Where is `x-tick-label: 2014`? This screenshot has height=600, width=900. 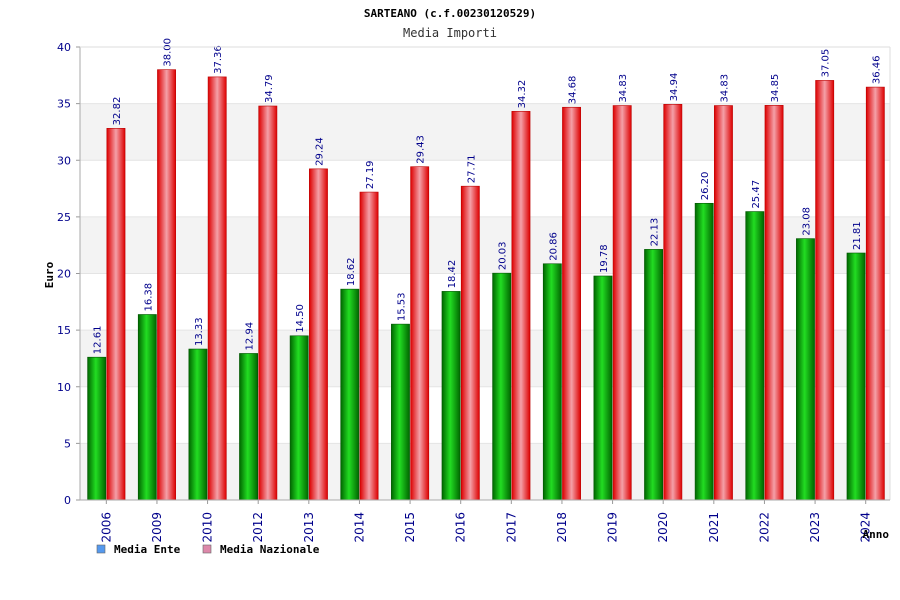 x-tick-label: 2014 is located at coordinates (359, 527).